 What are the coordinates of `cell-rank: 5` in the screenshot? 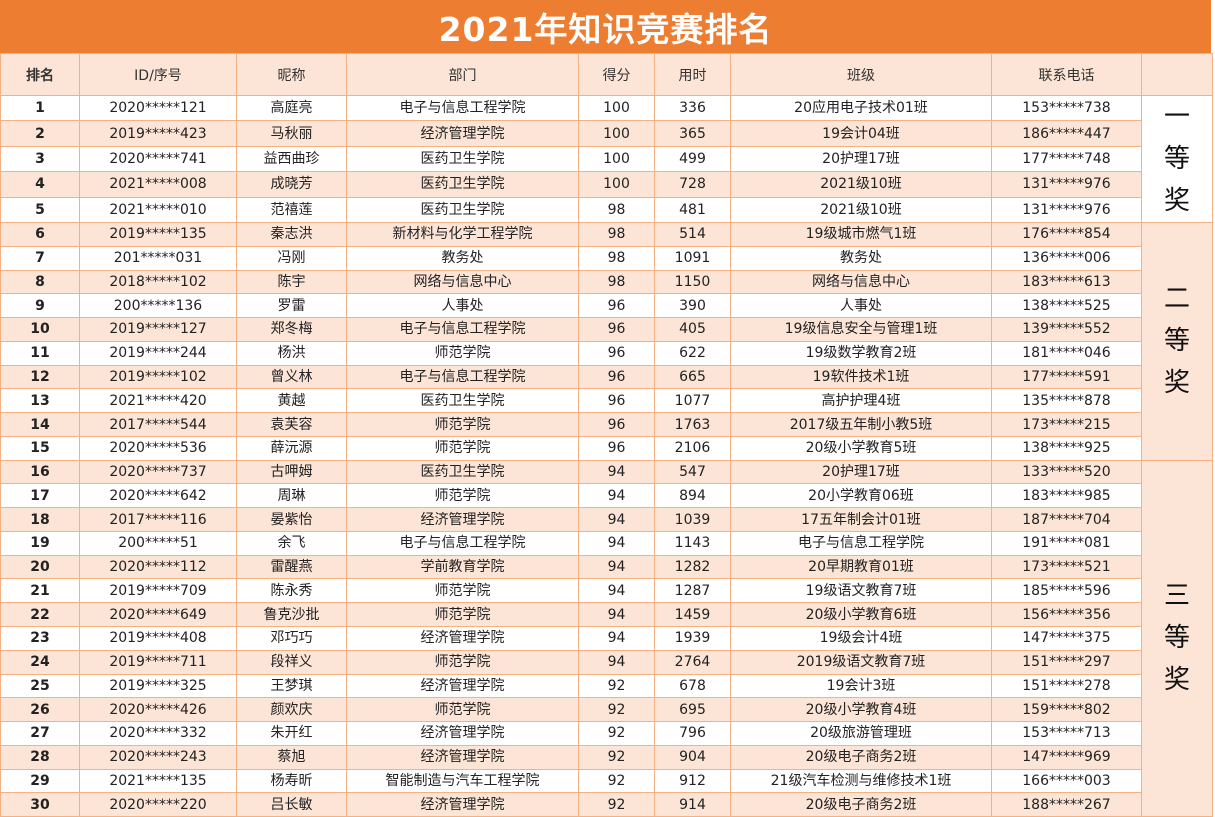 It's located at (40, 210).